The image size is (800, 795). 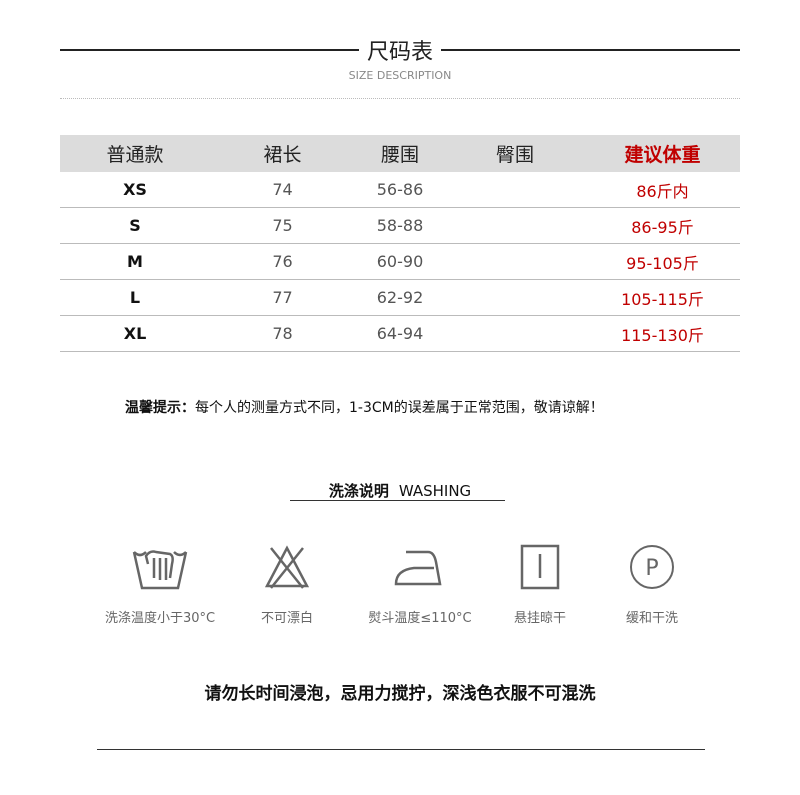 I want to click on title-text: 尺码表, so click(x=399, y=52).